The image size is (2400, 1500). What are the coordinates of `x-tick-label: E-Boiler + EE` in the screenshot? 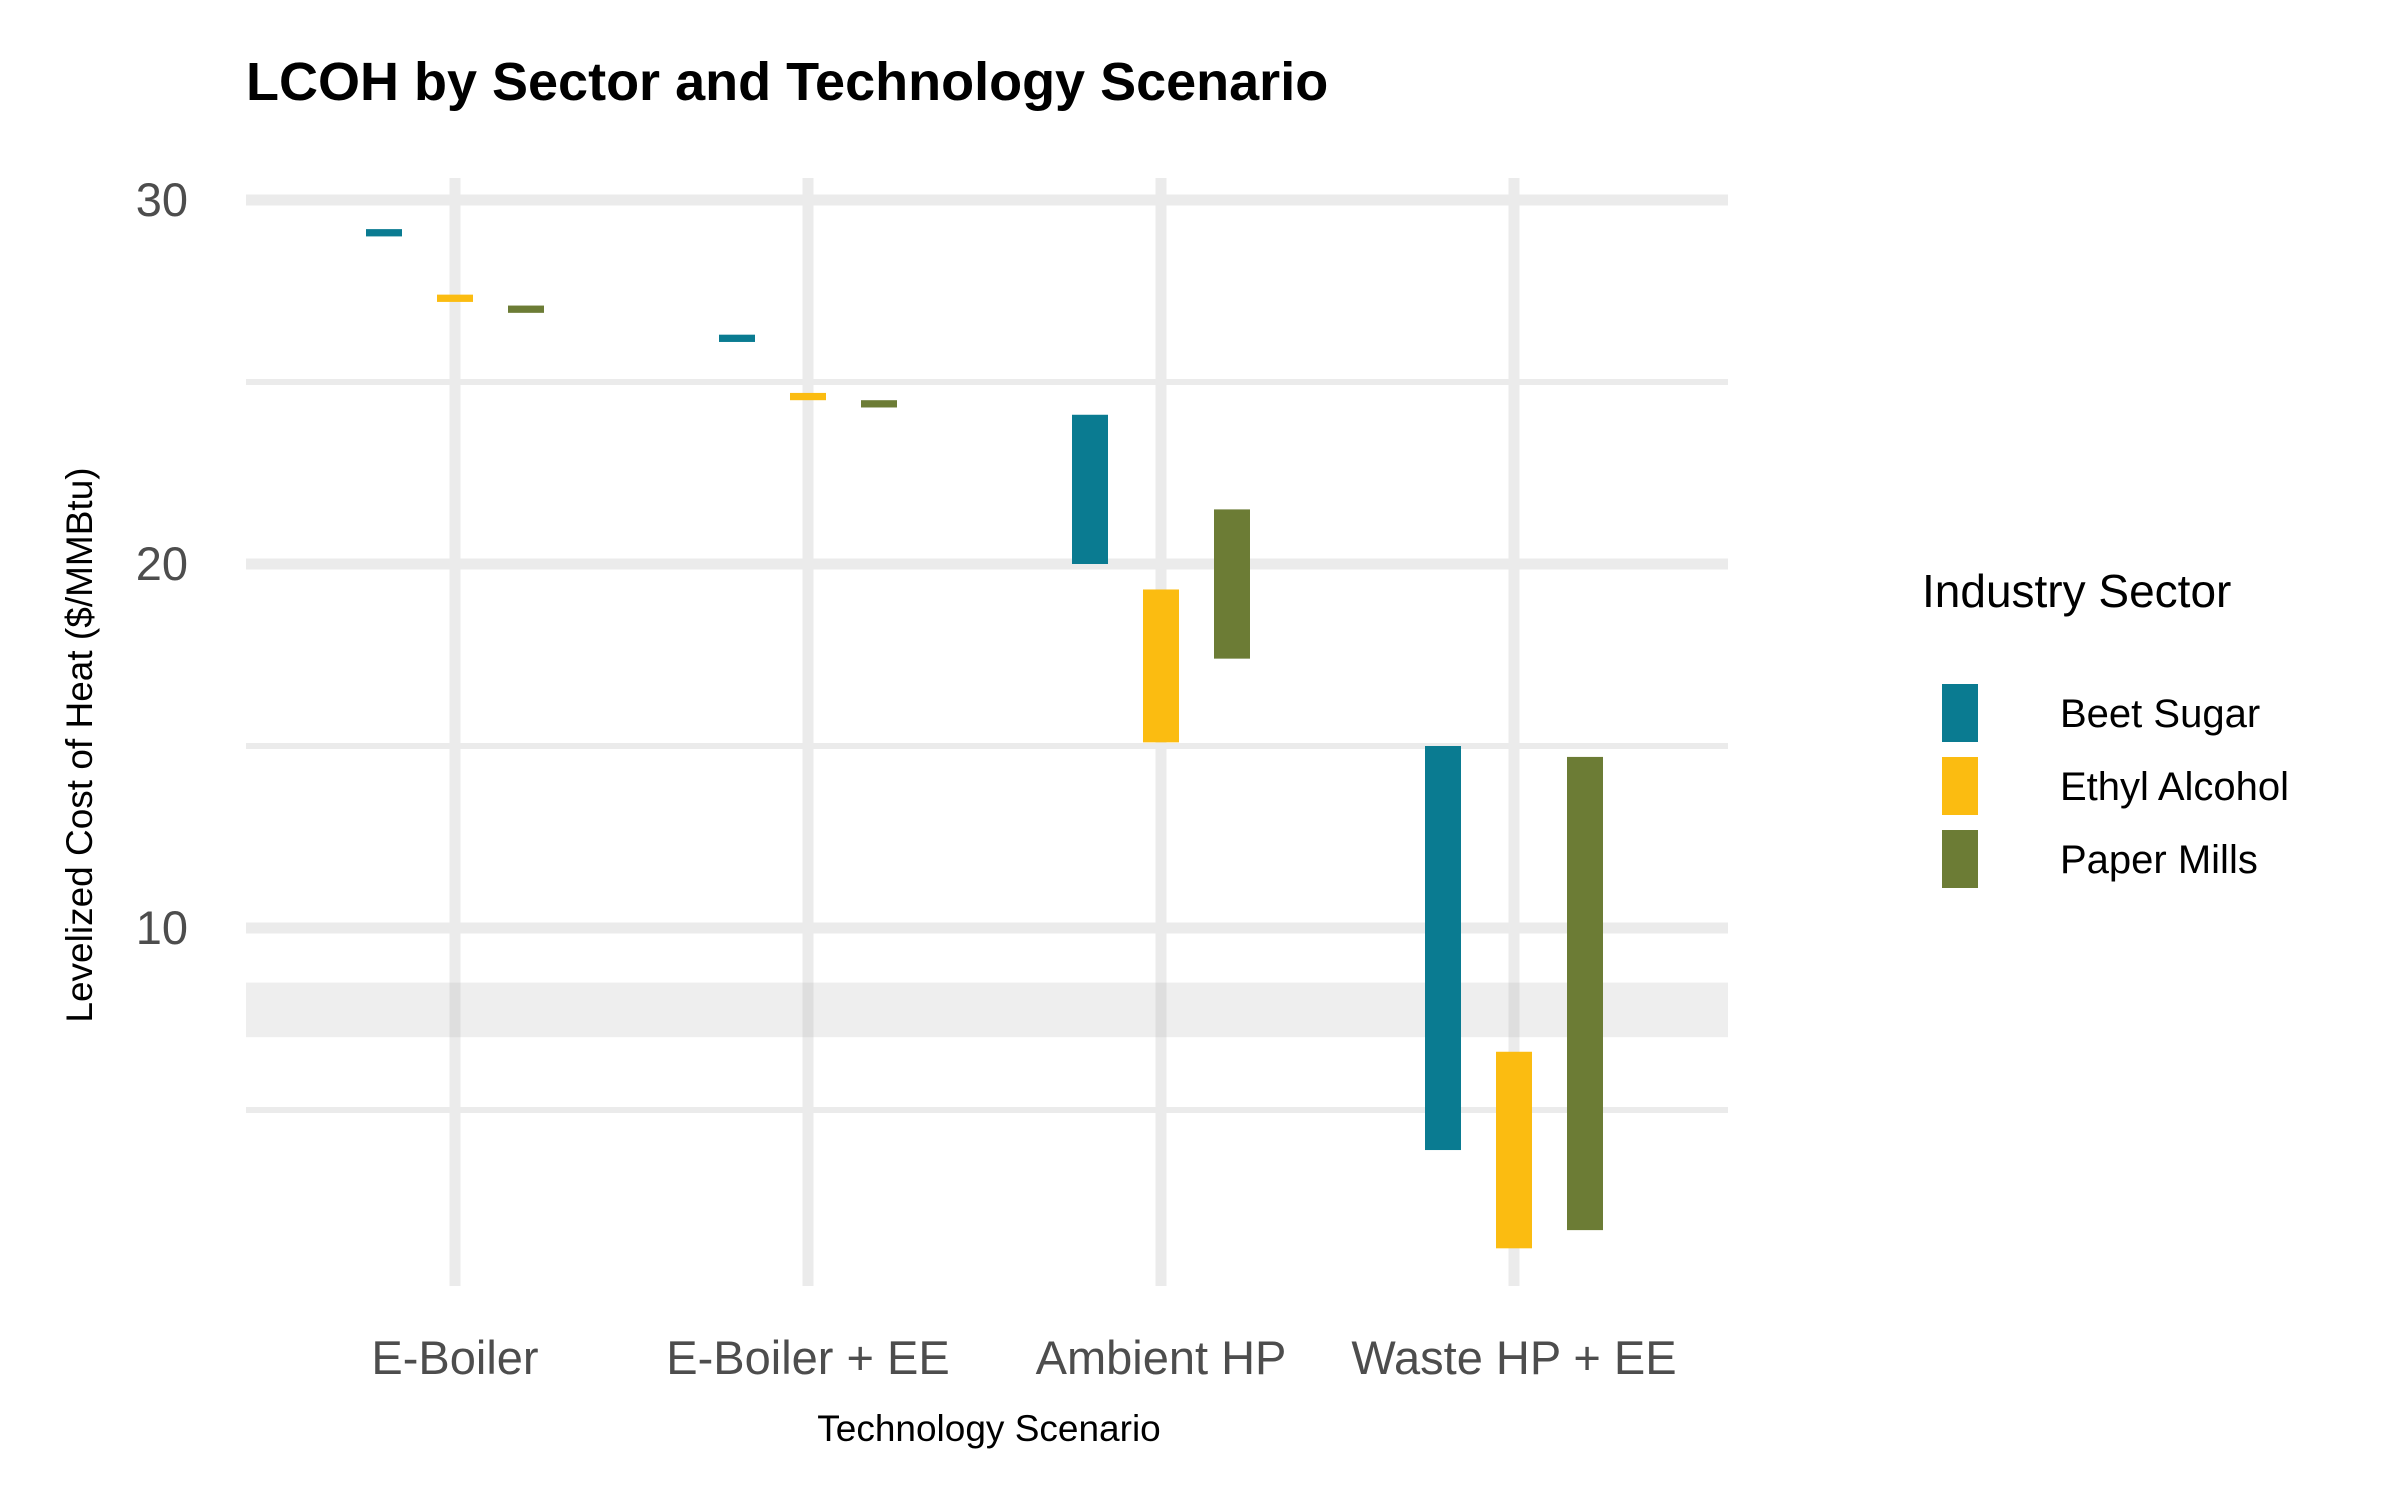 It's located at (807, 1357).